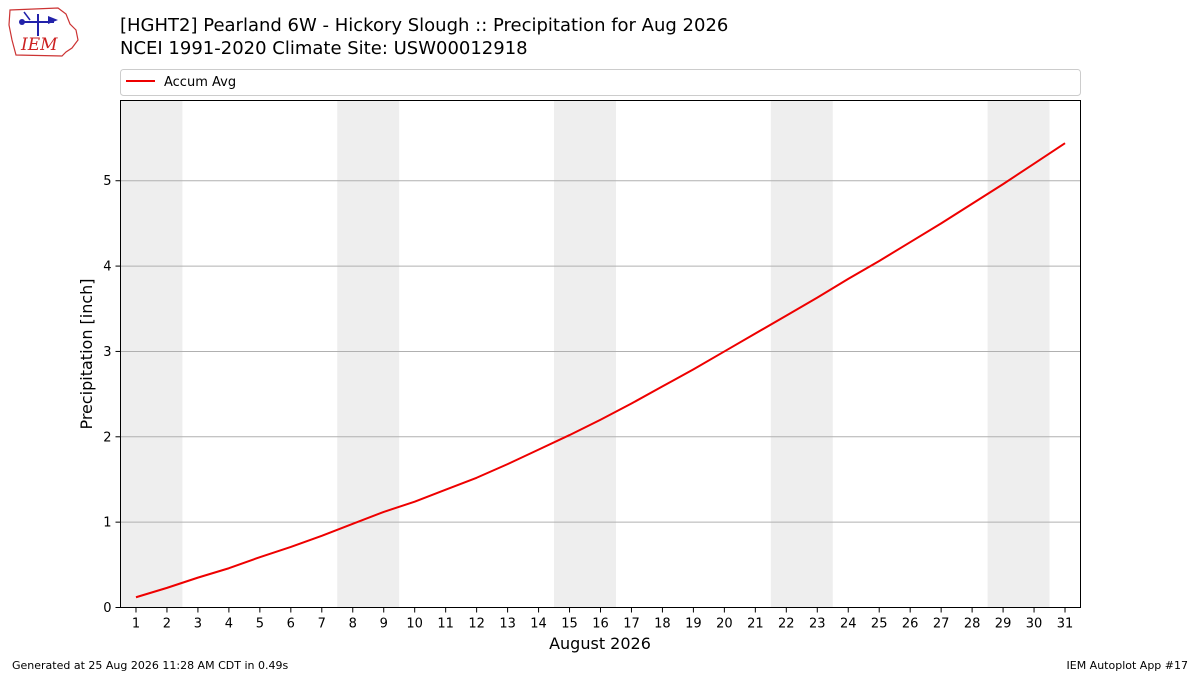 The width and height of the screenshot is (1200, 675). I want to click on x-tick-label: 23, so click(817, 624).